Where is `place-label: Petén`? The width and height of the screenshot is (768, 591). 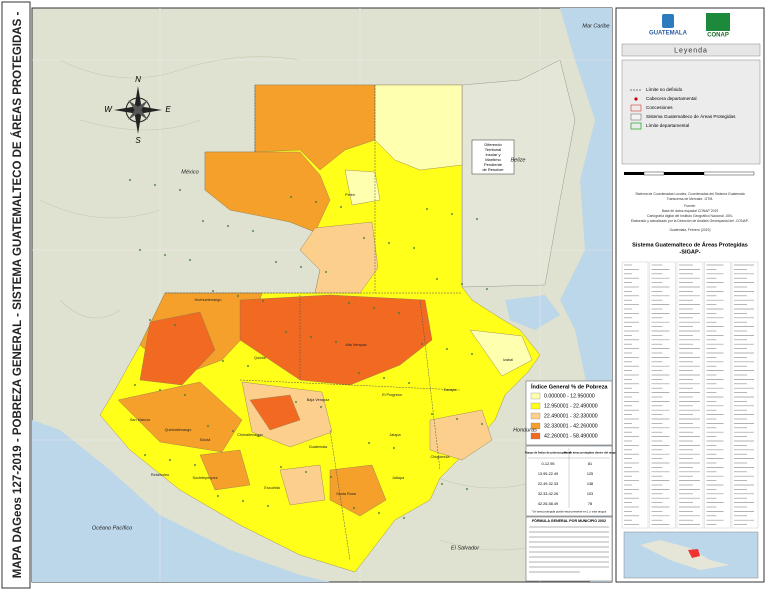
place-label: Petén is located at coordinates (350, 195).